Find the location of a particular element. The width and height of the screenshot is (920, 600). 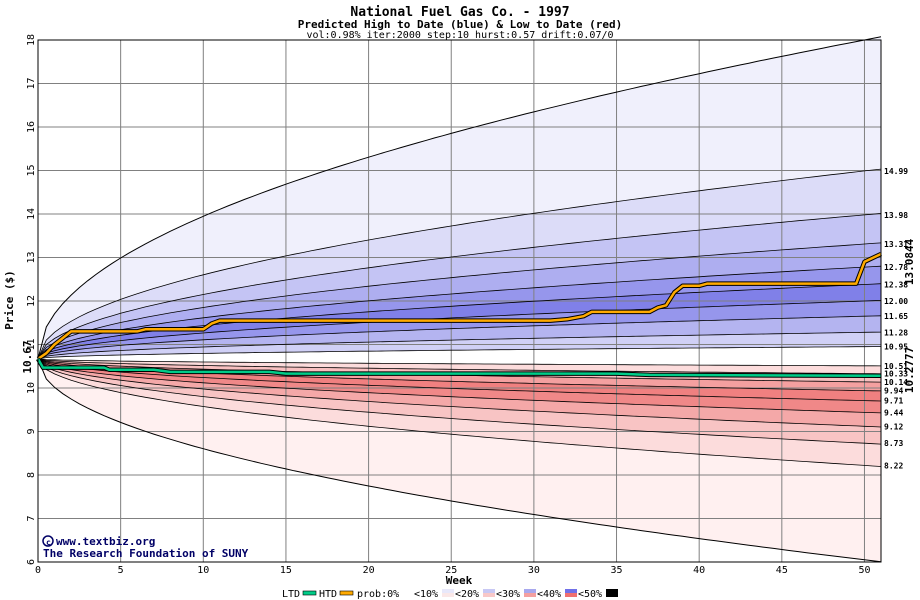

x-tick-label: 30 is located at coordinates (534, 570).